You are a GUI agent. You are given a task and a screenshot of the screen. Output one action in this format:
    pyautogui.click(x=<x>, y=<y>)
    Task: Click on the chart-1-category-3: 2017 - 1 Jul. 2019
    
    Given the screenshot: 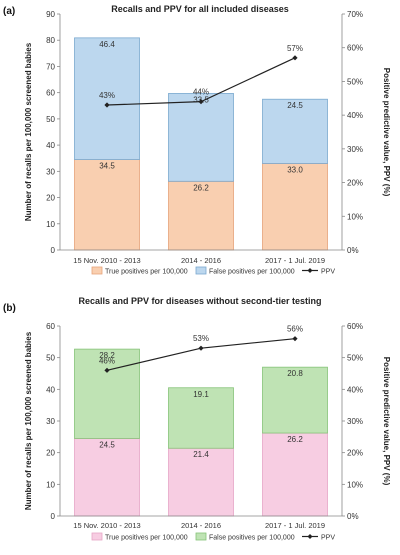 What is the action you would take?
    pyautogui.click(x=295, y=260)
    